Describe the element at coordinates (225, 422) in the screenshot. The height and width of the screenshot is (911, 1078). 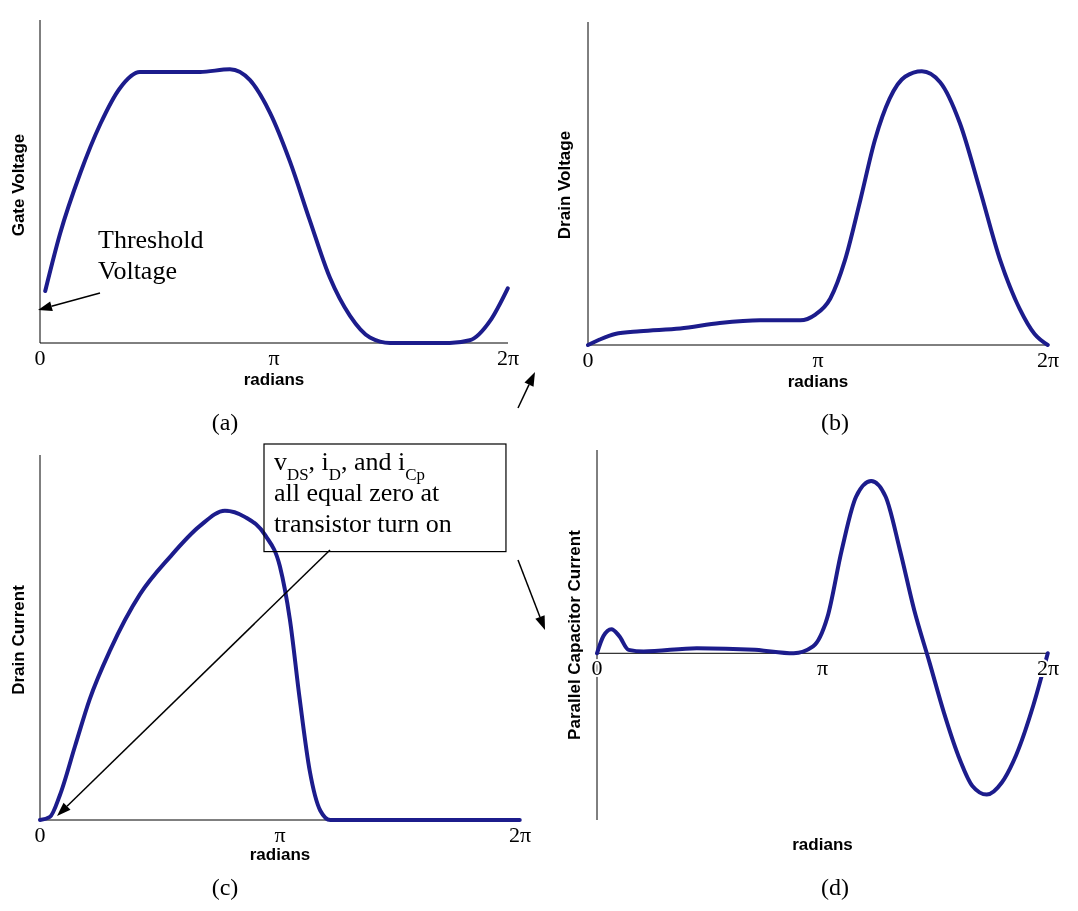
I see `text: (a)` at that location.